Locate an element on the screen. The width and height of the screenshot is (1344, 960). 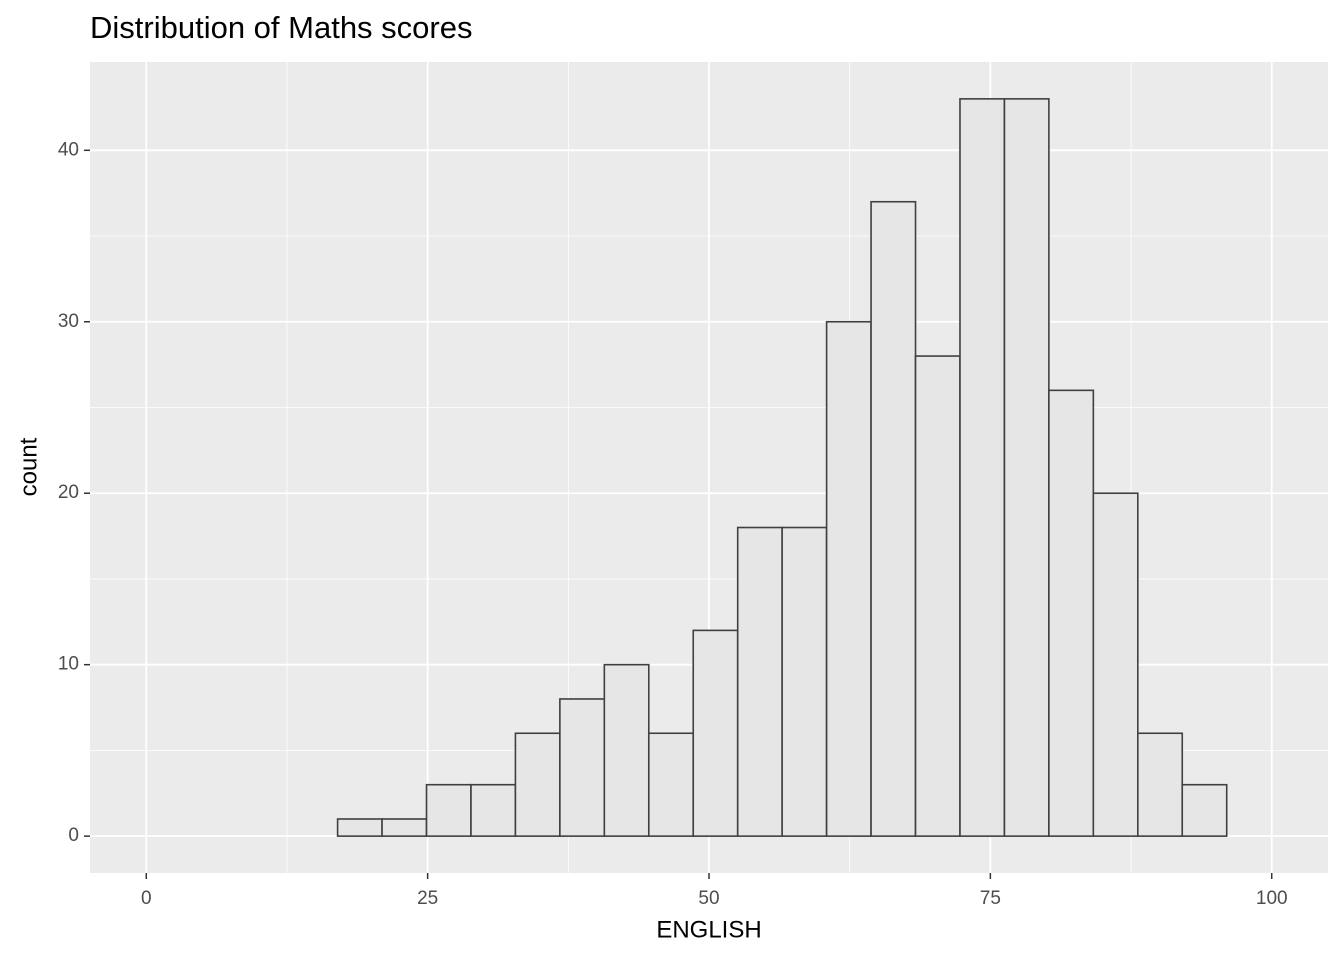
y-tick-label: 30 is located at coordinates (68, 321).